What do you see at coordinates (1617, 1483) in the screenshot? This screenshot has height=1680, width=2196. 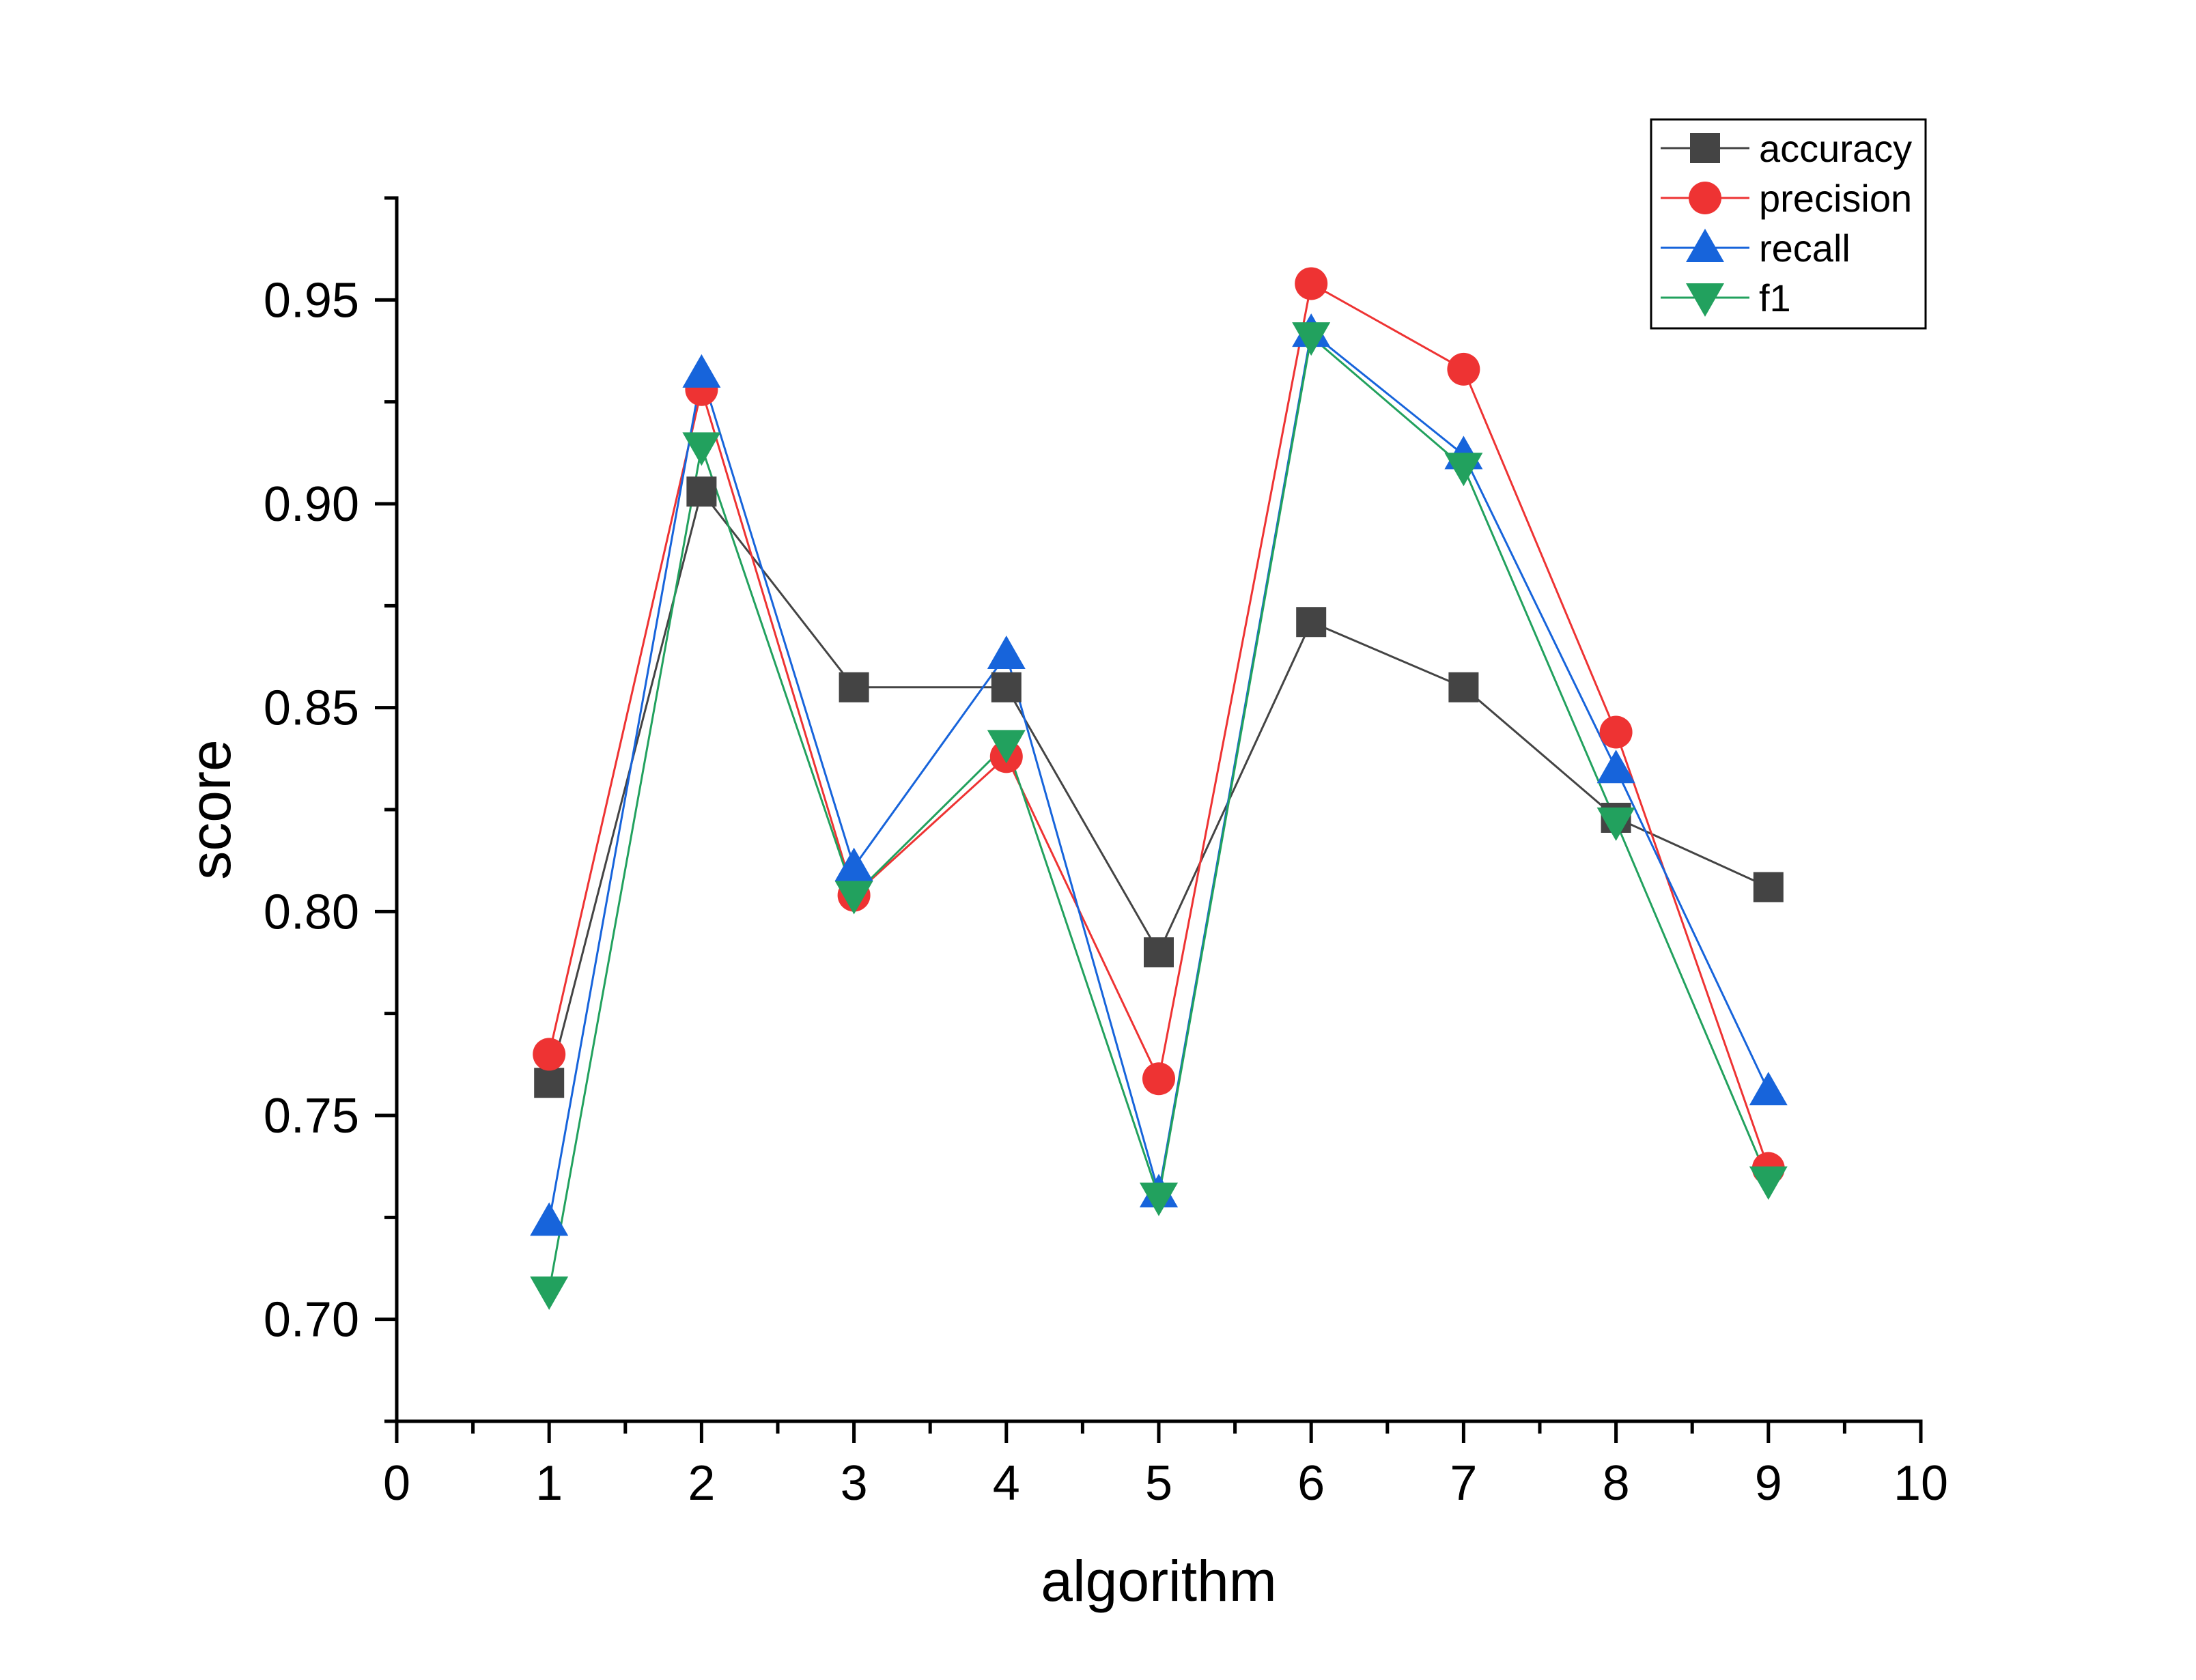 I see `x-tick-label: 8` at bounding box center [1617, 1483].